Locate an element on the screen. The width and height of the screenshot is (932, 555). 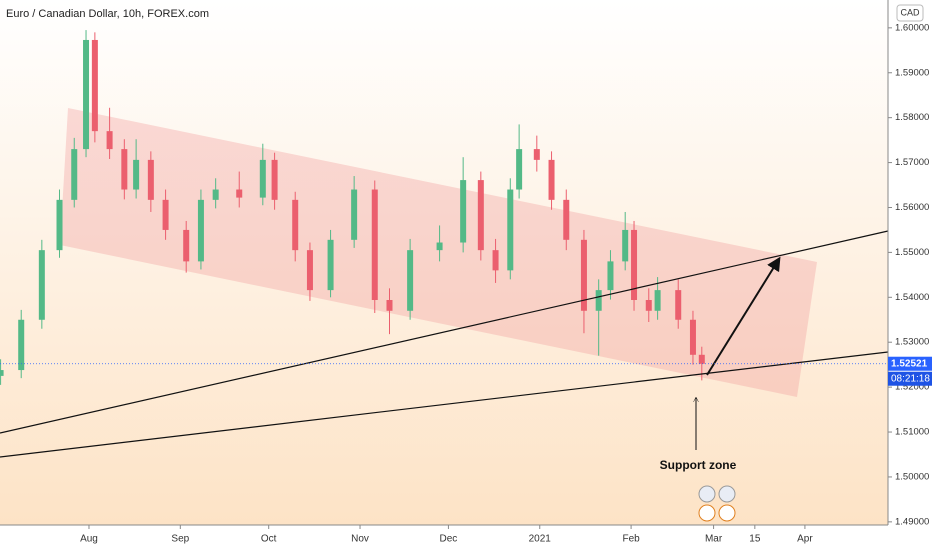
last-price-box is located at coordinates (910, 363).